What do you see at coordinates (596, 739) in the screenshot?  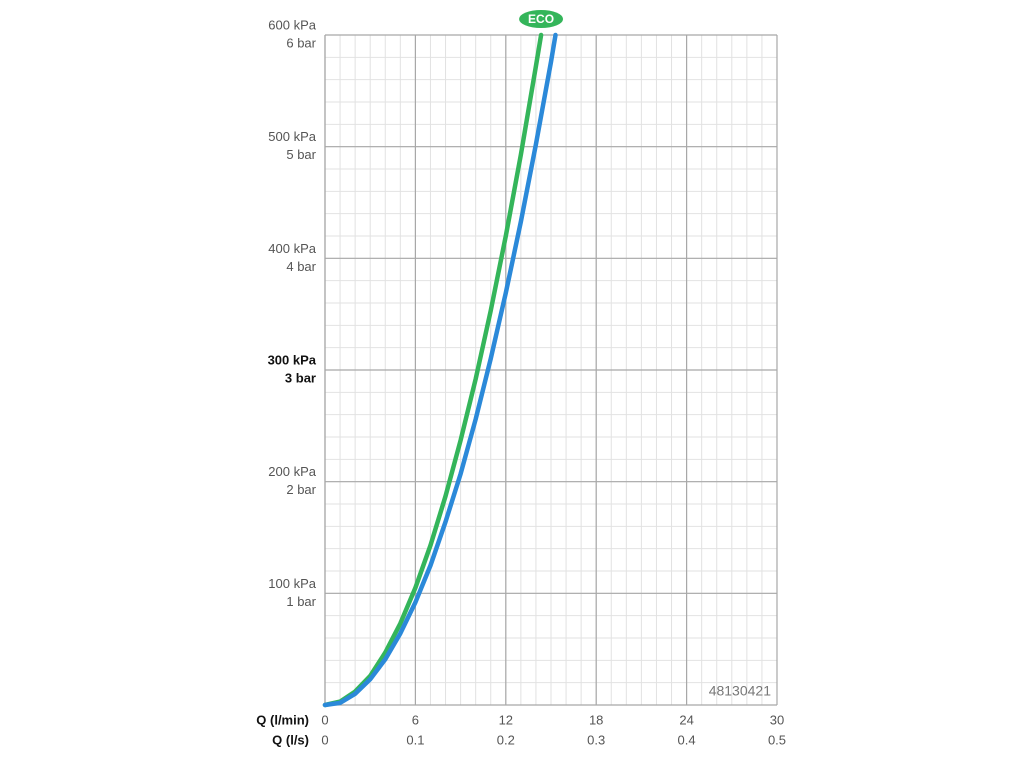 I see `x2-tick-label: 0.3` at bounding box center [596, 739].